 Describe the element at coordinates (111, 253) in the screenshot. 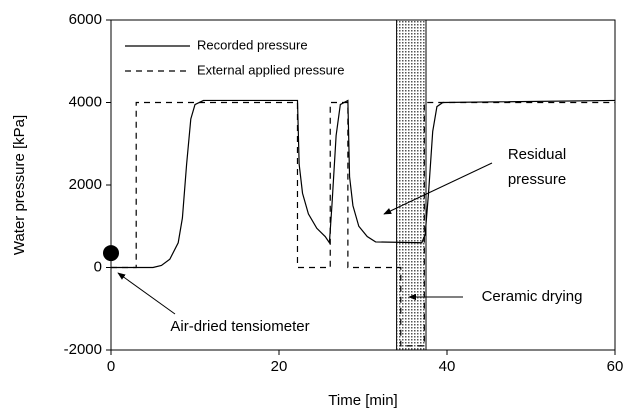

I see `start-marker` at that location.